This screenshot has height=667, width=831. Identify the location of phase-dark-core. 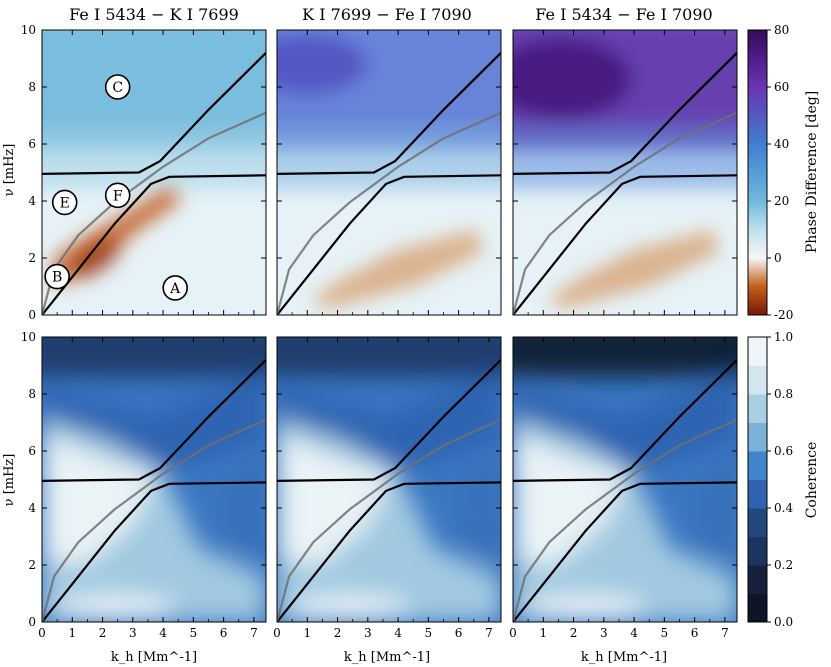
(96, 258).